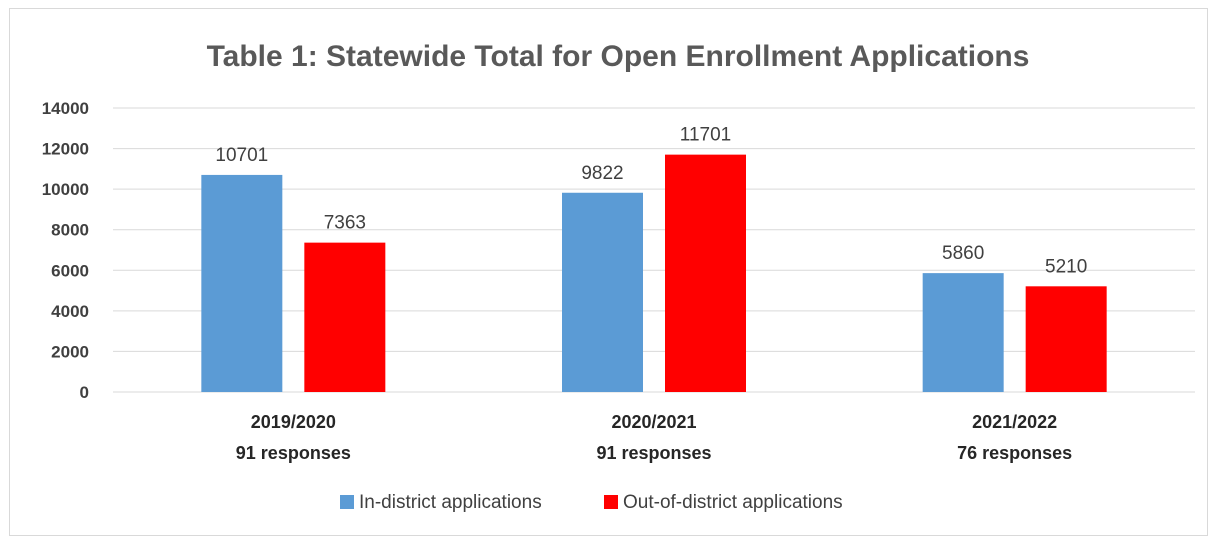  I want to click on x-category-year: 2019/2020, so click(293, 422).